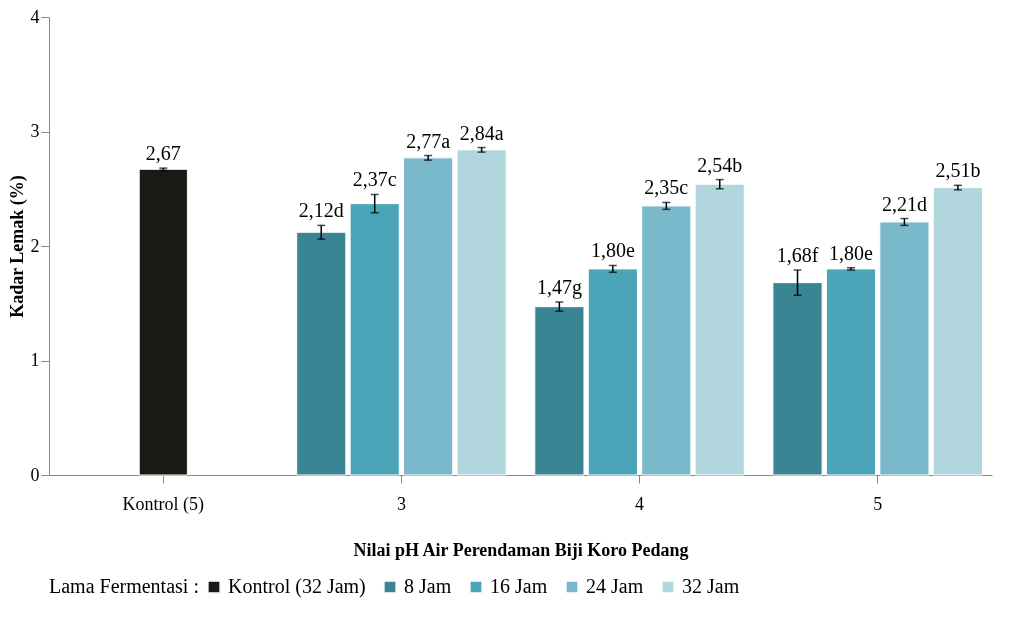 Image resolution: width=1017 pixels, height=625 pixels. Describe the element at coordinates (35, 16) in the screenshot. I see `y-tick-label: 4` at that location.